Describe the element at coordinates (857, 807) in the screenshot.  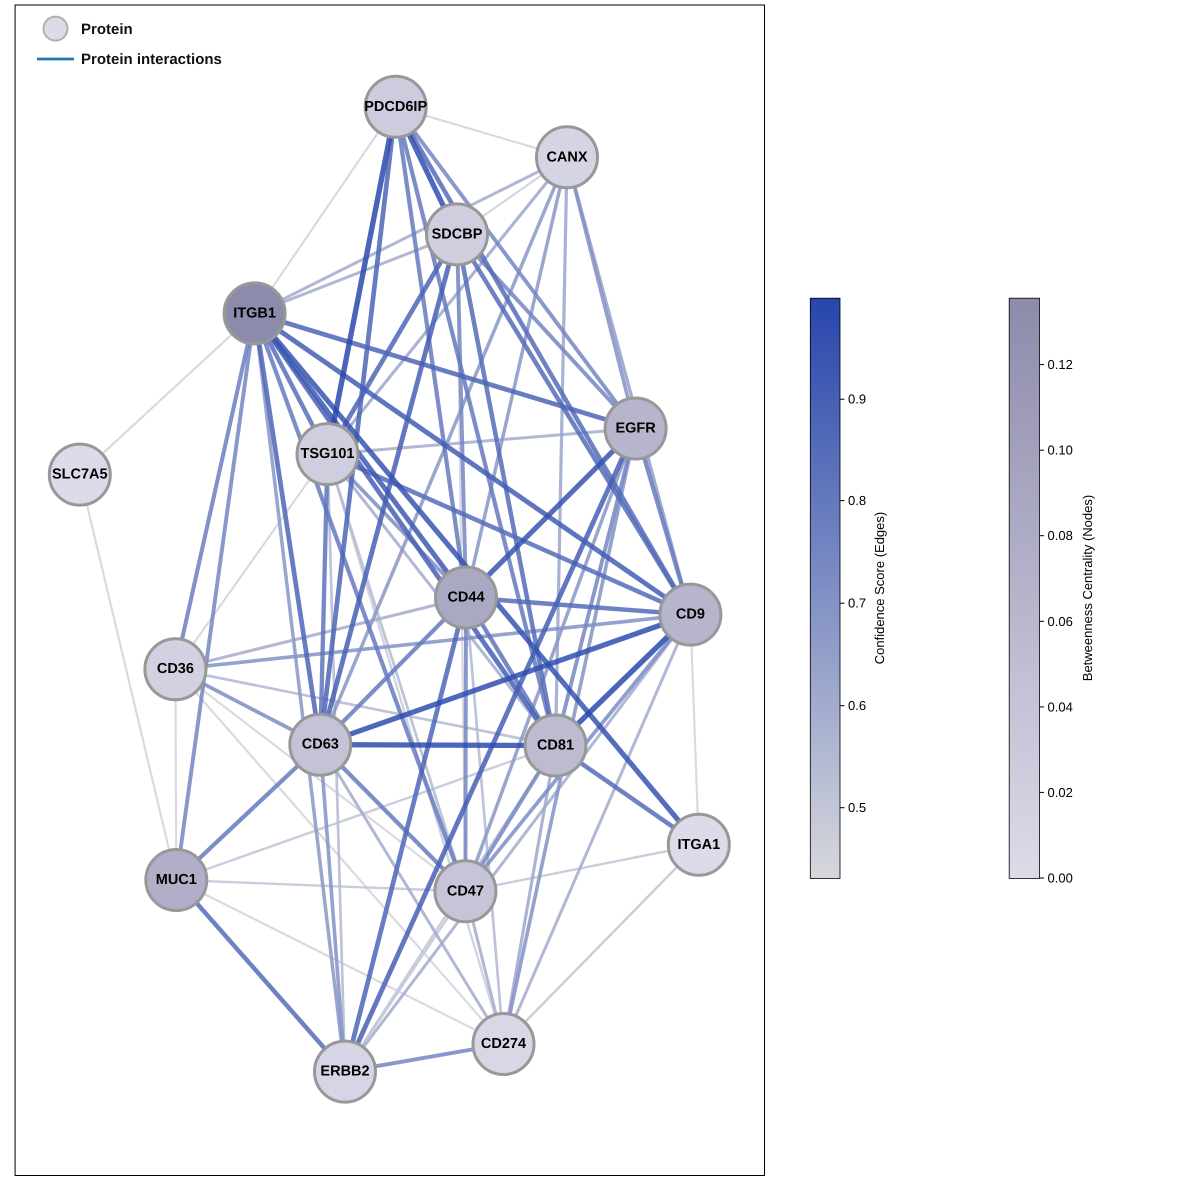
I see `svg-text: 0.5` at that location.